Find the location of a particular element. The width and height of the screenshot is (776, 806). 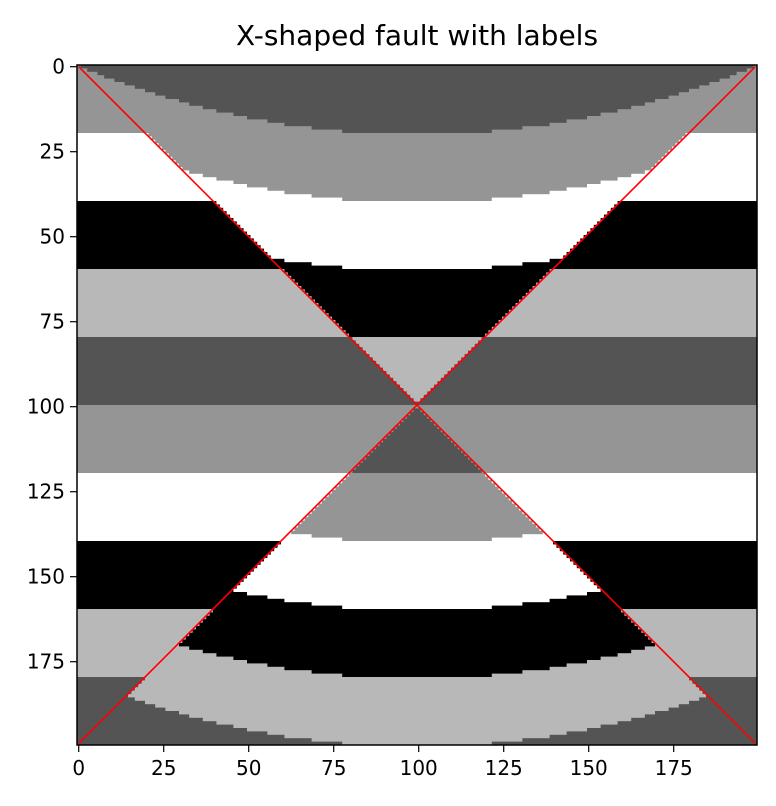

y-tick-label: 175 is located at coordinates (46, 662).